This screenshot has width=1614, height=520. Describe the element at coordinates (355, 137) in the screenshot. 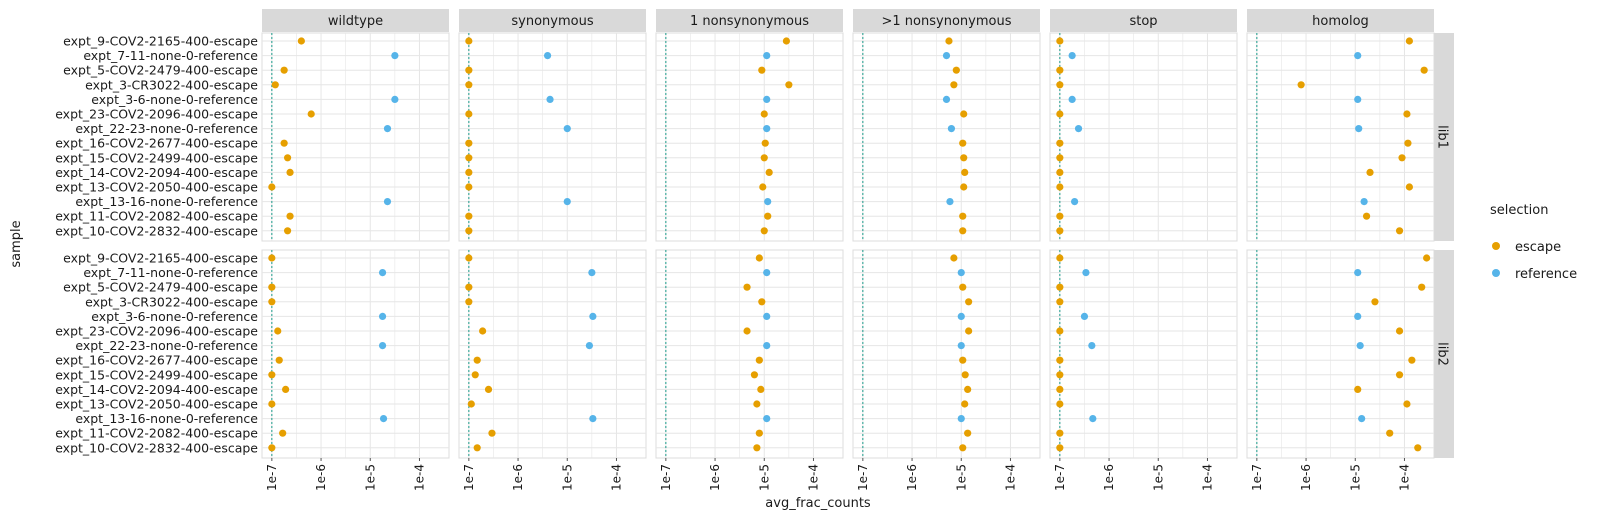

I see `panel-background` at that location.